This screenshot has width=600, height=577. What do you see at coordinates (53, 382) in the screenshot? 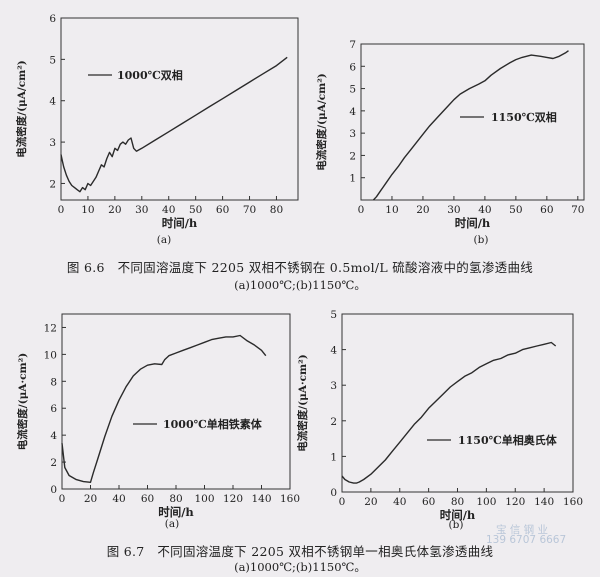
I see `y-tick-label: 8` at bounding box center [53, 382].